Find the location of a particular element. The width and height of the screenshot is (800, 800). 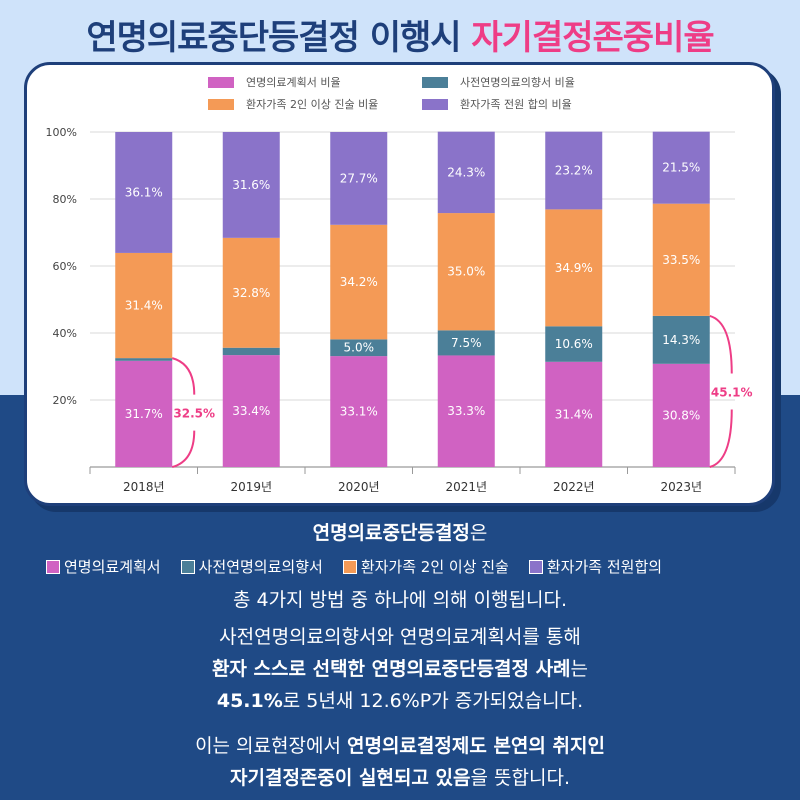

page-title: 연명의료중단등결정 이행시 자기결정존중비율 is located at coordinates (400, 34).